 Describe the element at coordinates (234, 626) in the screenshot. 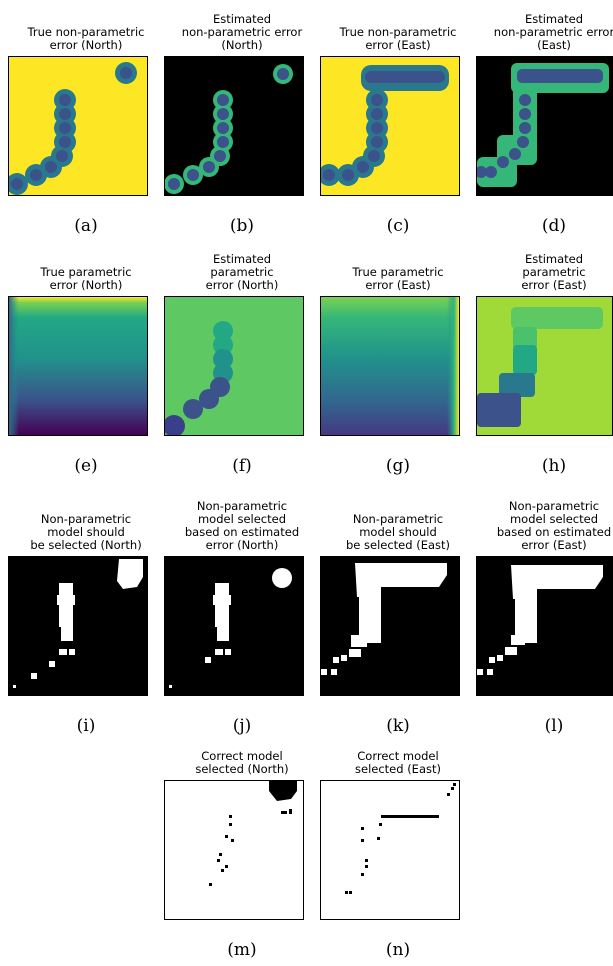

I see `mask-selected-north` at that location.